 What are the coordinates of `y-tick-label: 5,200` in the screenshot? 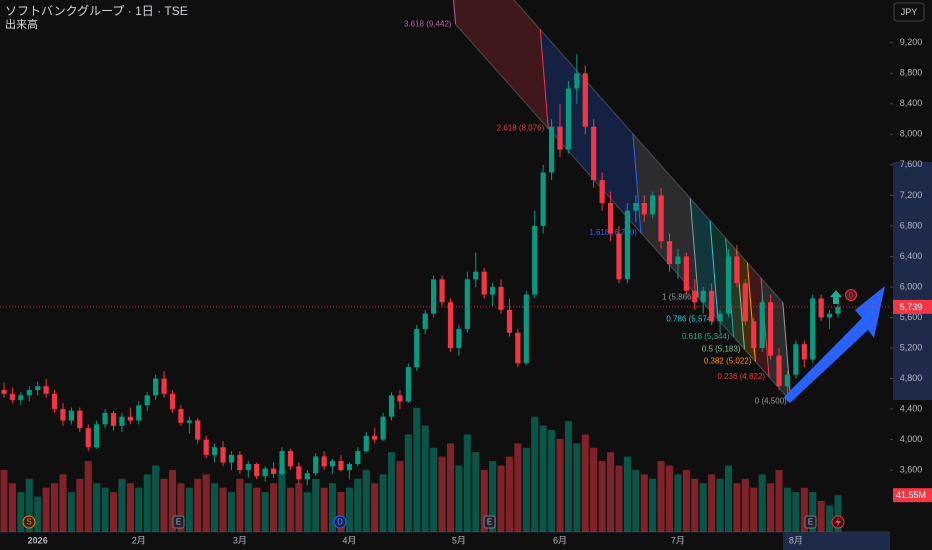 It's located at (911, 347).